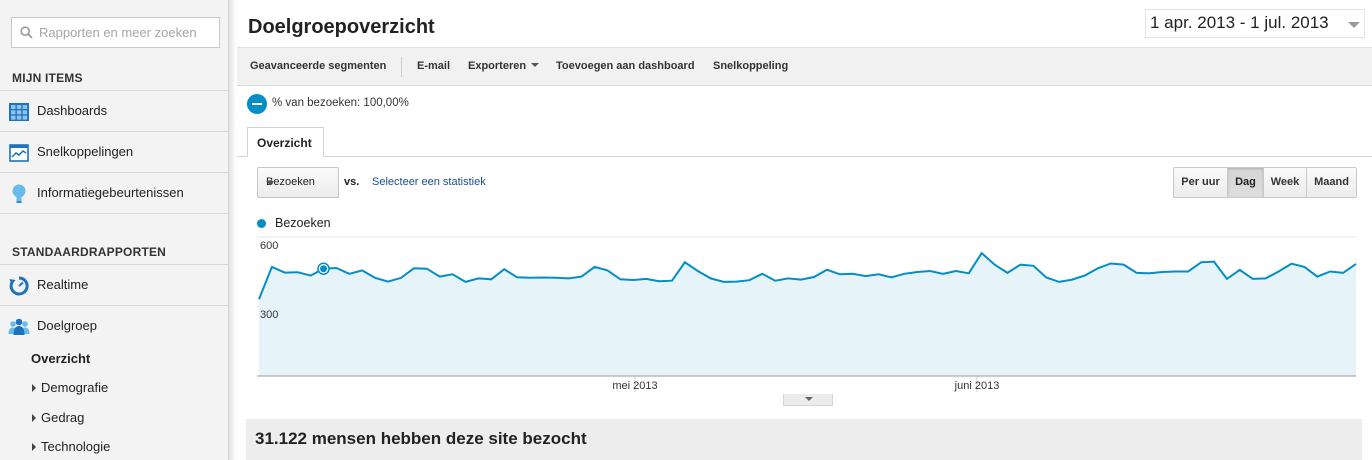  Describe the element at coordinates (535, 65) in the screenshot. I see `caret-down-icon` at that location.